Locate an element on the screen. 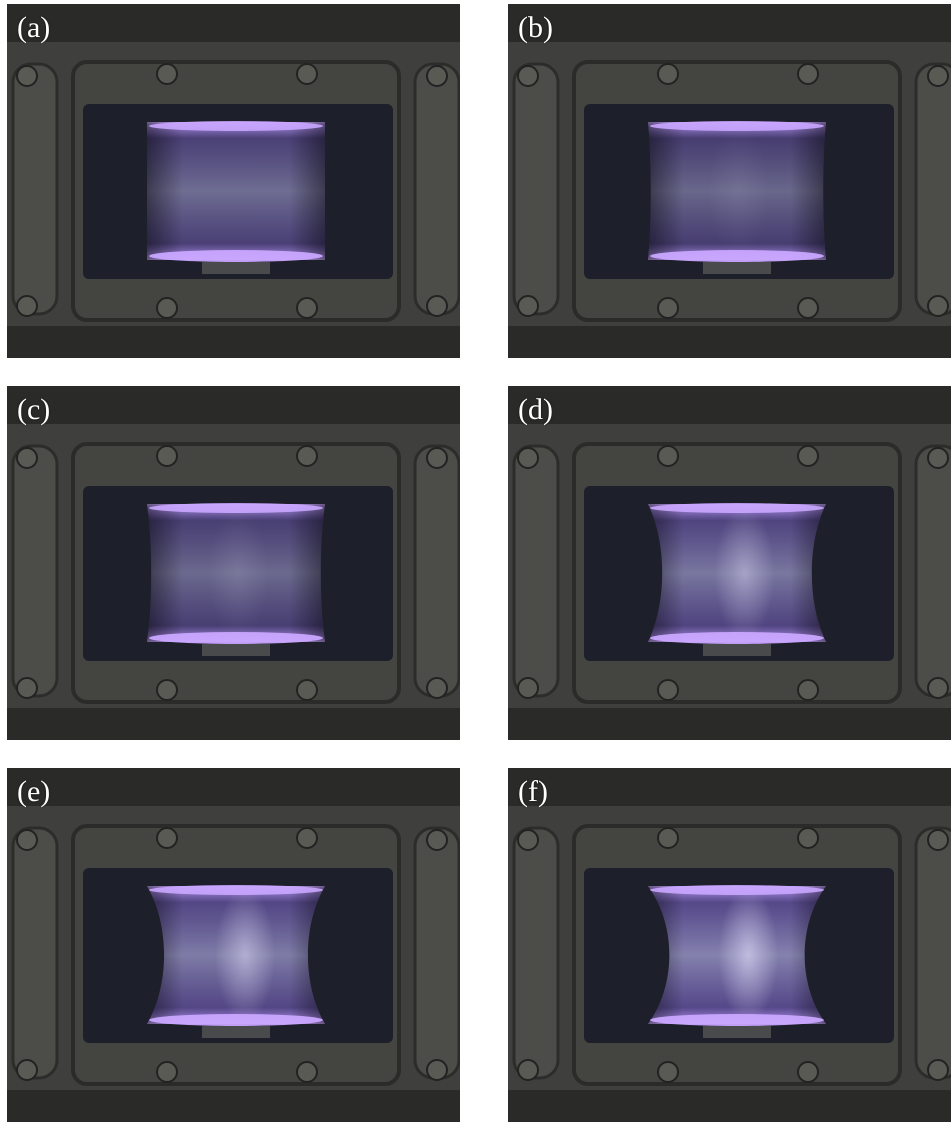 This screenshot has width=951, height=1122. panel-label-e: (e) is located at coordinates (34, 791).